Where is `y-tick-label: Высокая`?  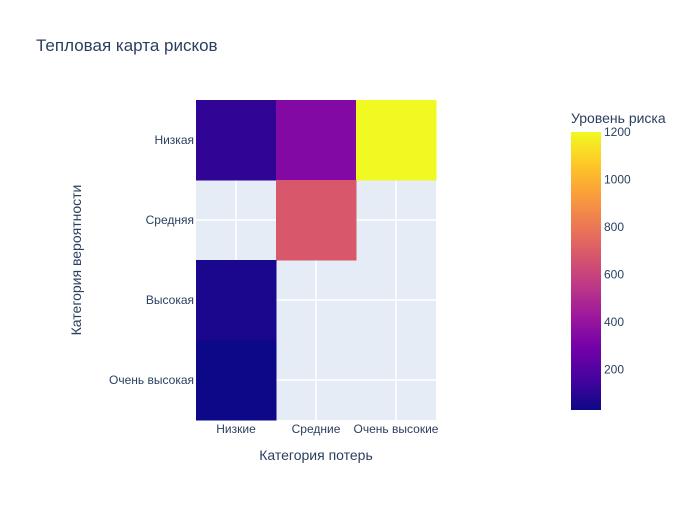 y-tick-label: Высокая is located at coordinates (170, 300).